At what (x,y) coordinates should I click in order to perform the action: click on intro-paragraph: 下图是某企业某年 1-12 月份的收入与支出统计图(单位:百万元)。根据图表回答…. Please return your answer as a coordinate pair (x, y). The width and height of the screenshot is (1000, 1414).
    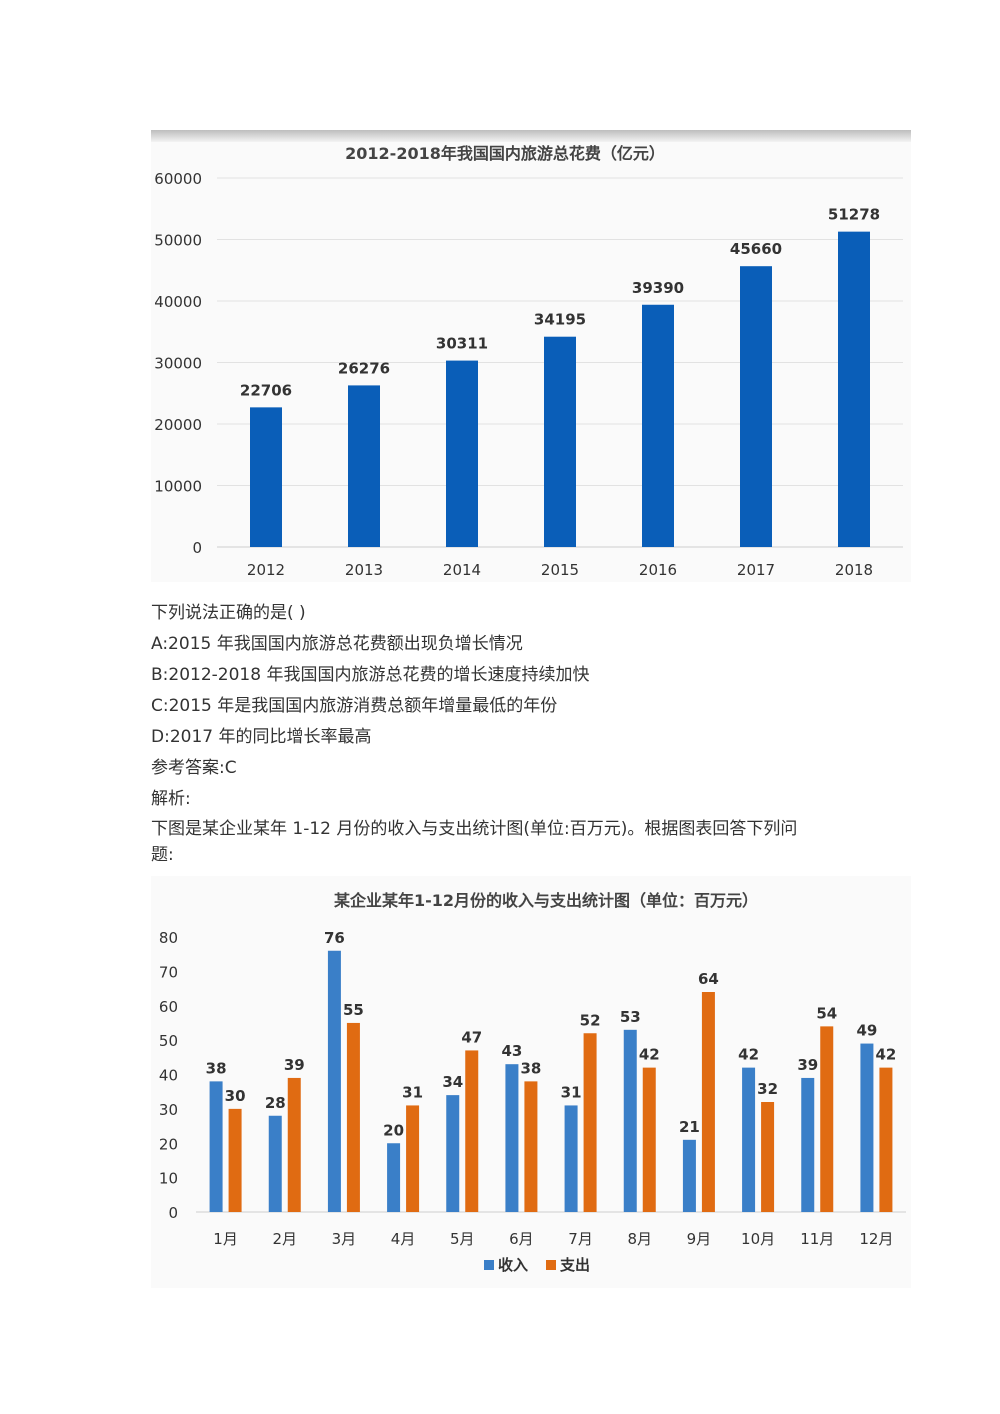
    Looking at the image, I should click on (501, 842).